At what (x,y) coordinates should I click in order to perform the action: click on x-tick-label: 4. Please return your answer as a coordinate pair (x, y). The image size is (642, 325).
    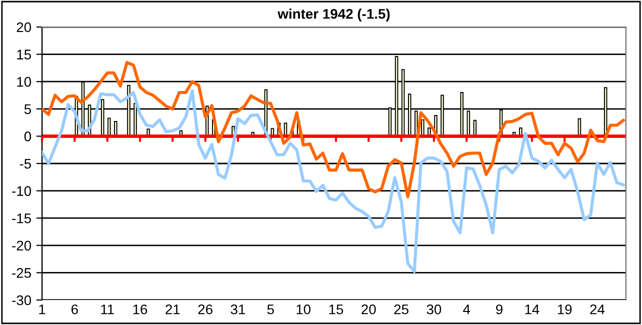
    Looking at the image, I should click on (466, 309).